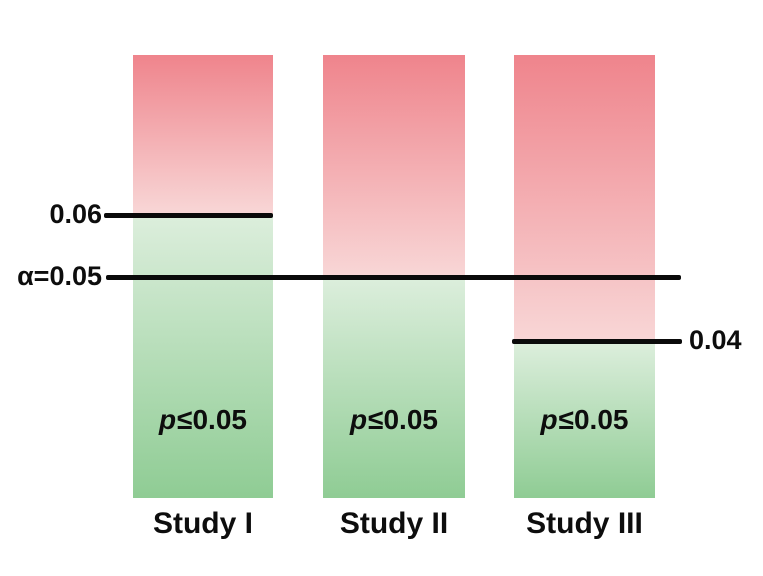  Describe the element at coordinates (584, 523) in the screenshot. I see `study3-axis-label: Study III` at that location.